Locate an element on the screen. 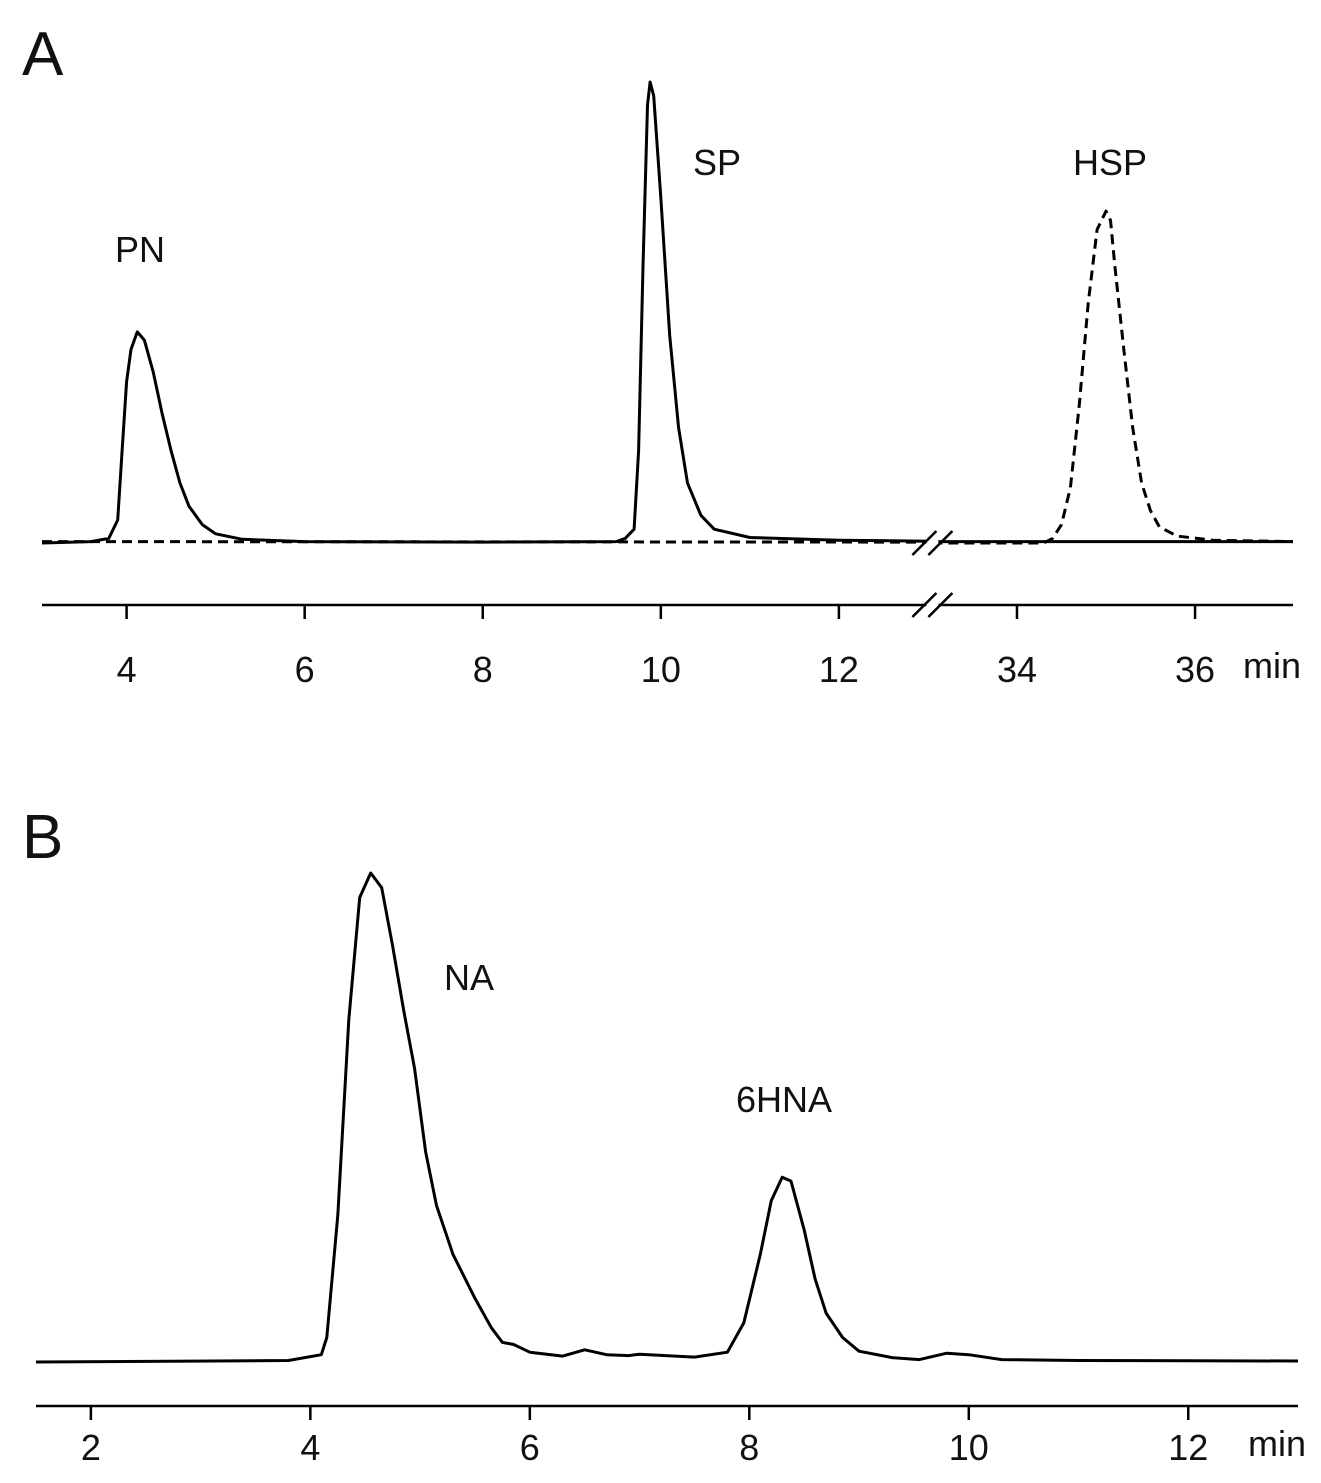 The image size is (1321, 1483). peak-label: SP is located at coordinates (717, 162).